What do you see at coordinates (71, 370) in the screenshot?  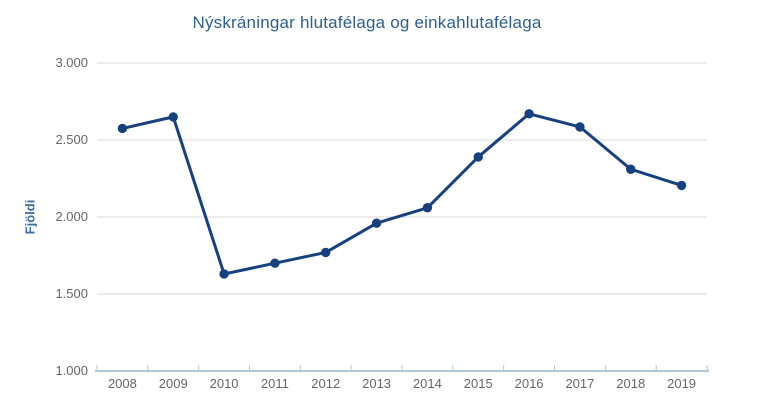 I see `y-tick-label-1.000: 1.000` at bounding box center [71, 370].